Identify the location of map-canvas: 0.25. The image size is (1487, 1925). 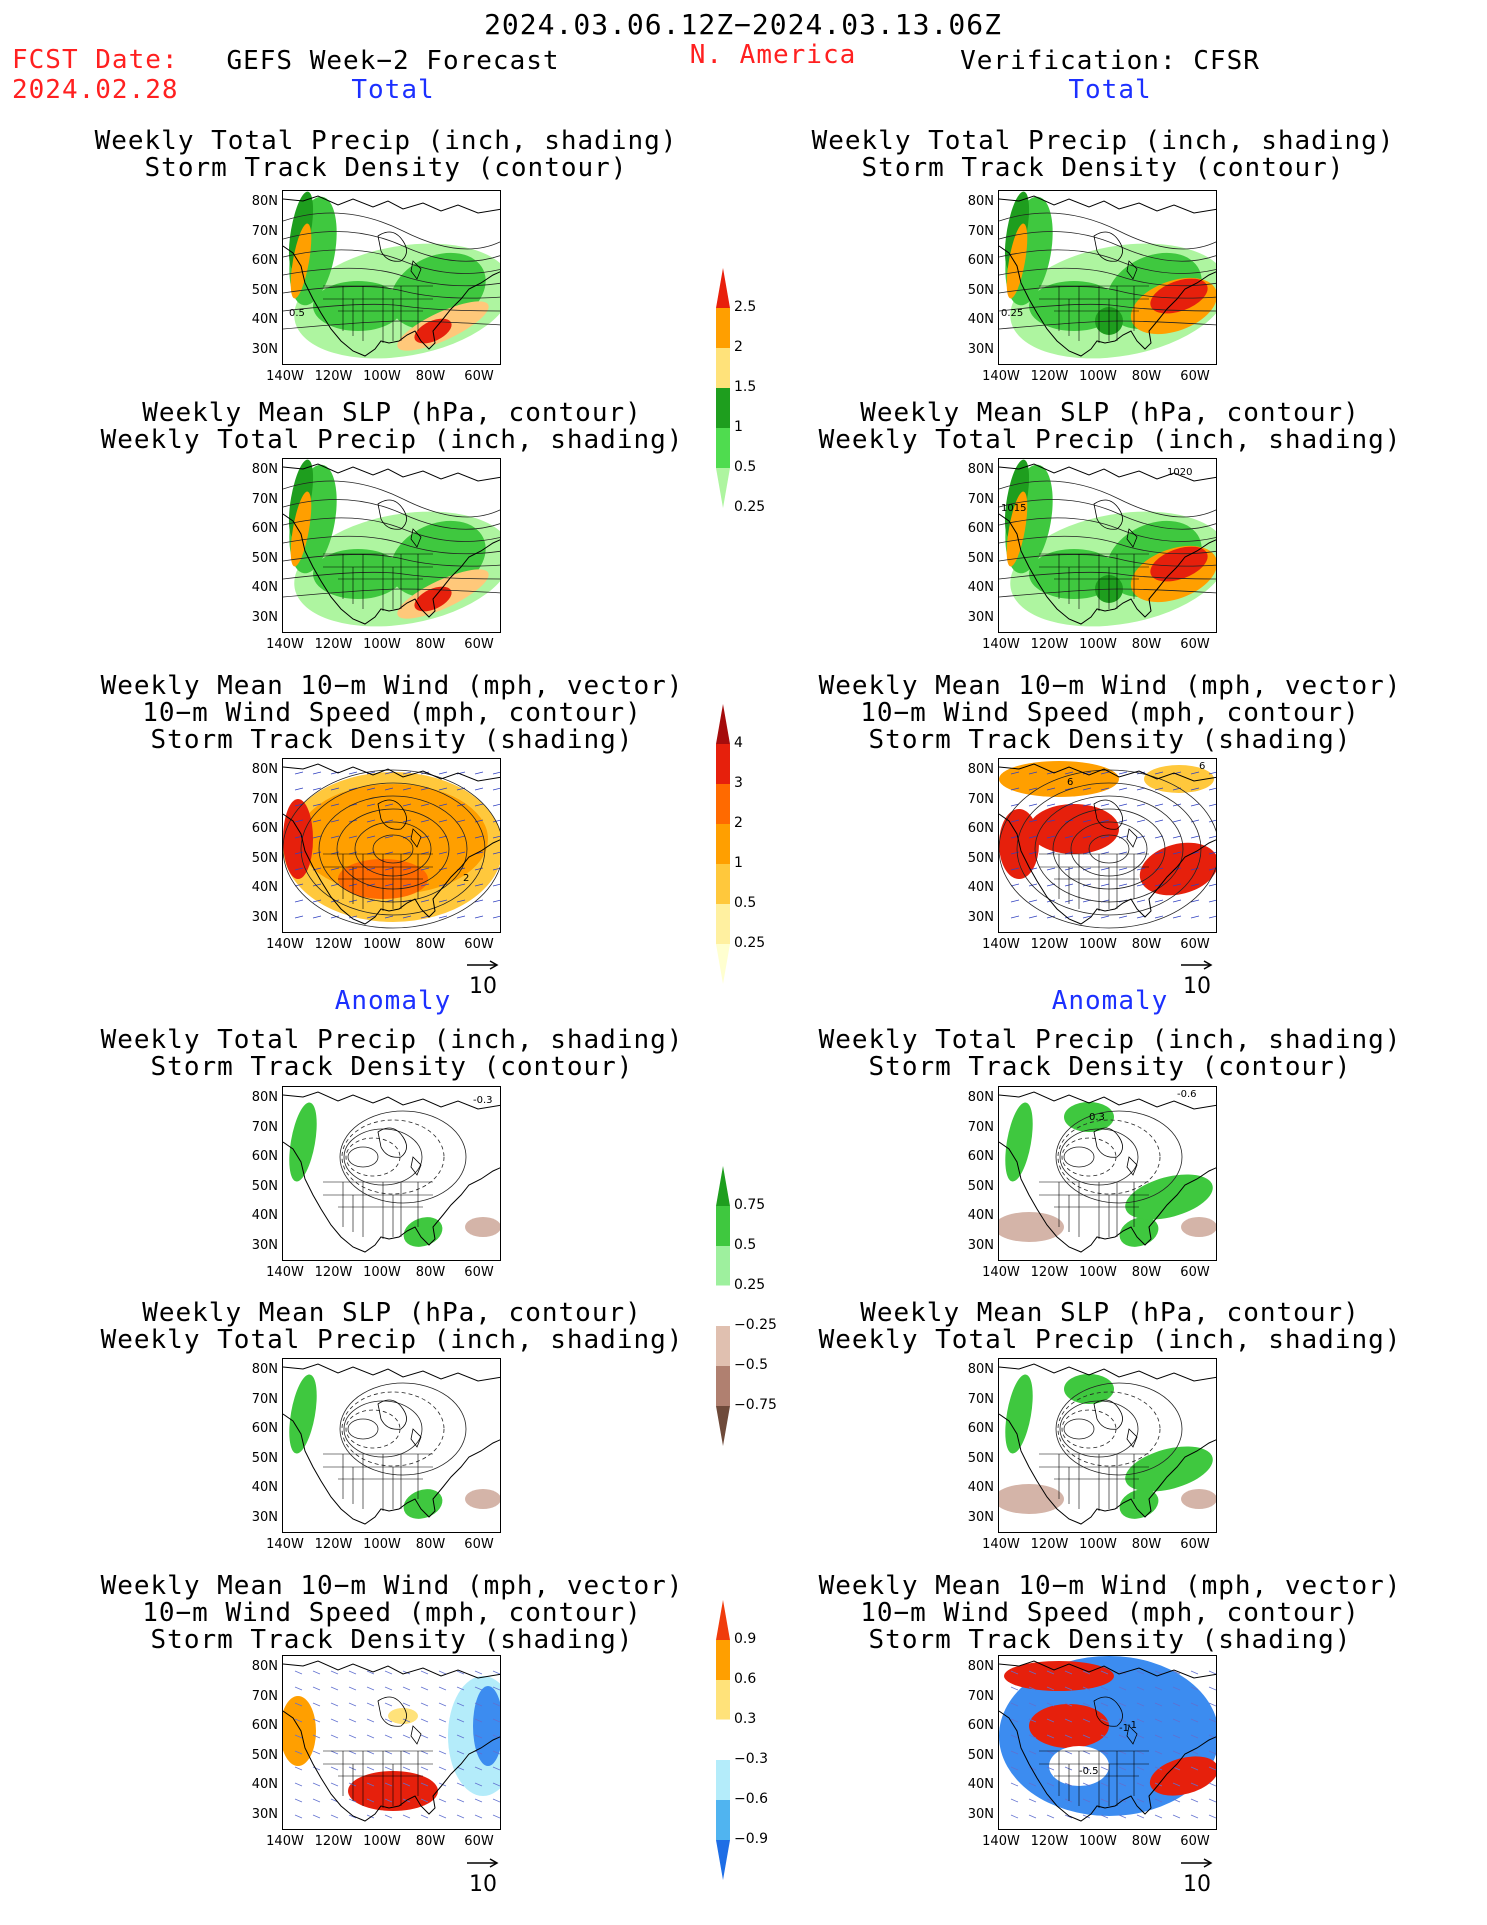
(1107, 275).